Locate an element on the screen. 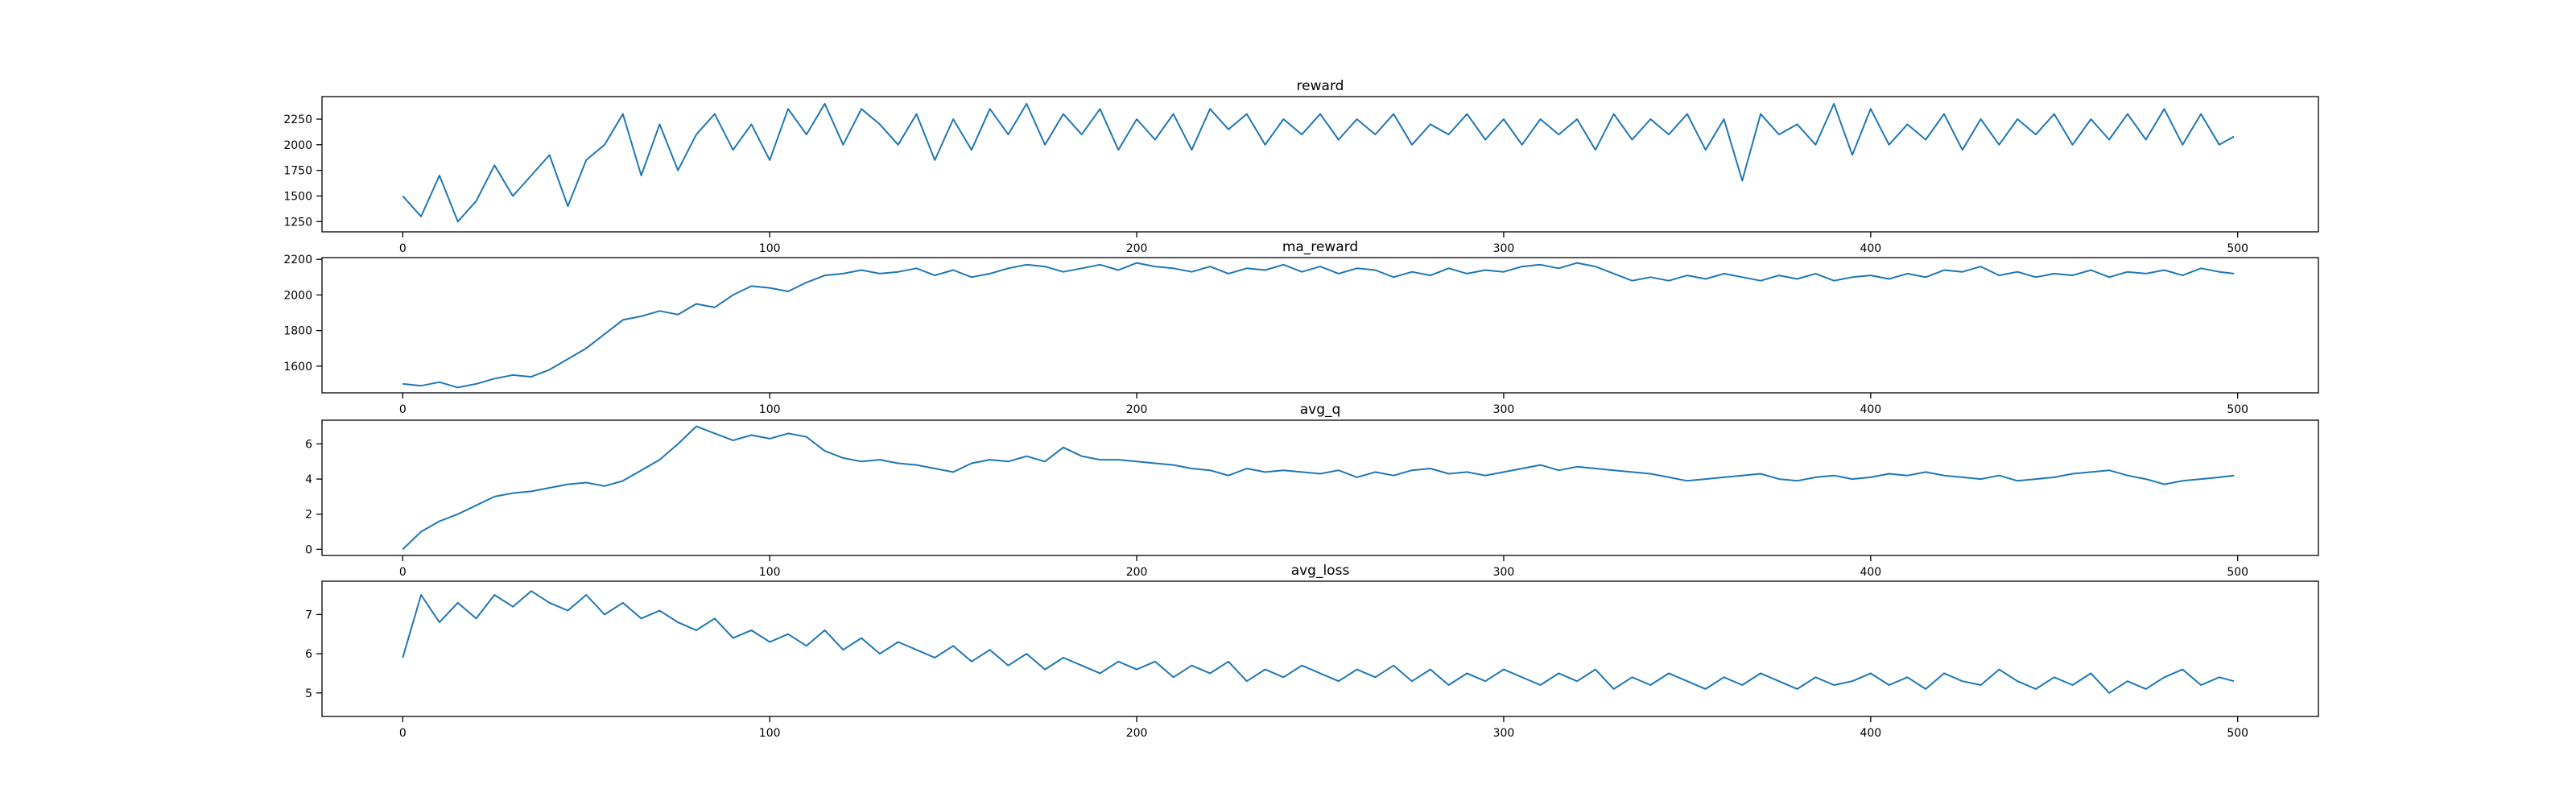 The height and width of the screenshot is (805, 2576). ma-reward-series-line is located at coordinates (1318, 325).